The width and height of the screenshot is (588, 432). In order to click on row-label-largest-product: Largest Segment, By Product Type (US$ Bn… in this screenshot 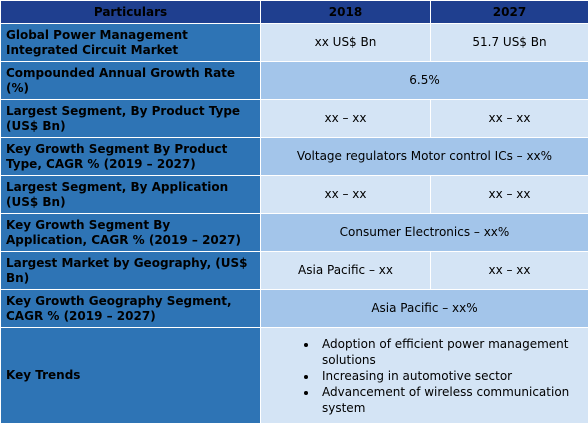, I will do `click(130, 118)`.